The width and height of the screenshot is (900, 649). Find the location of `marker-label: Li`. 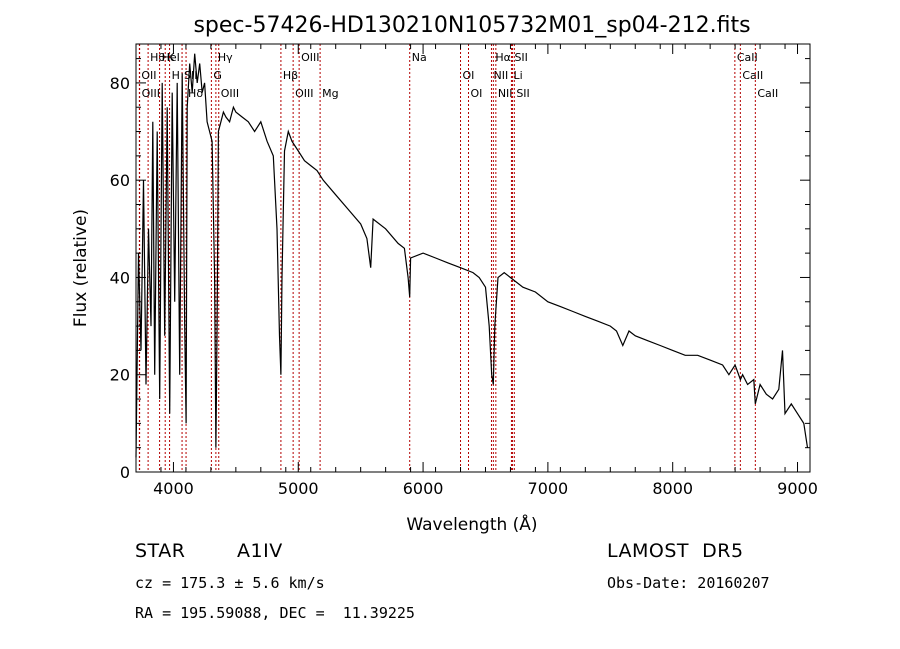

marker-label: Li is located at coordinates (517, 75).